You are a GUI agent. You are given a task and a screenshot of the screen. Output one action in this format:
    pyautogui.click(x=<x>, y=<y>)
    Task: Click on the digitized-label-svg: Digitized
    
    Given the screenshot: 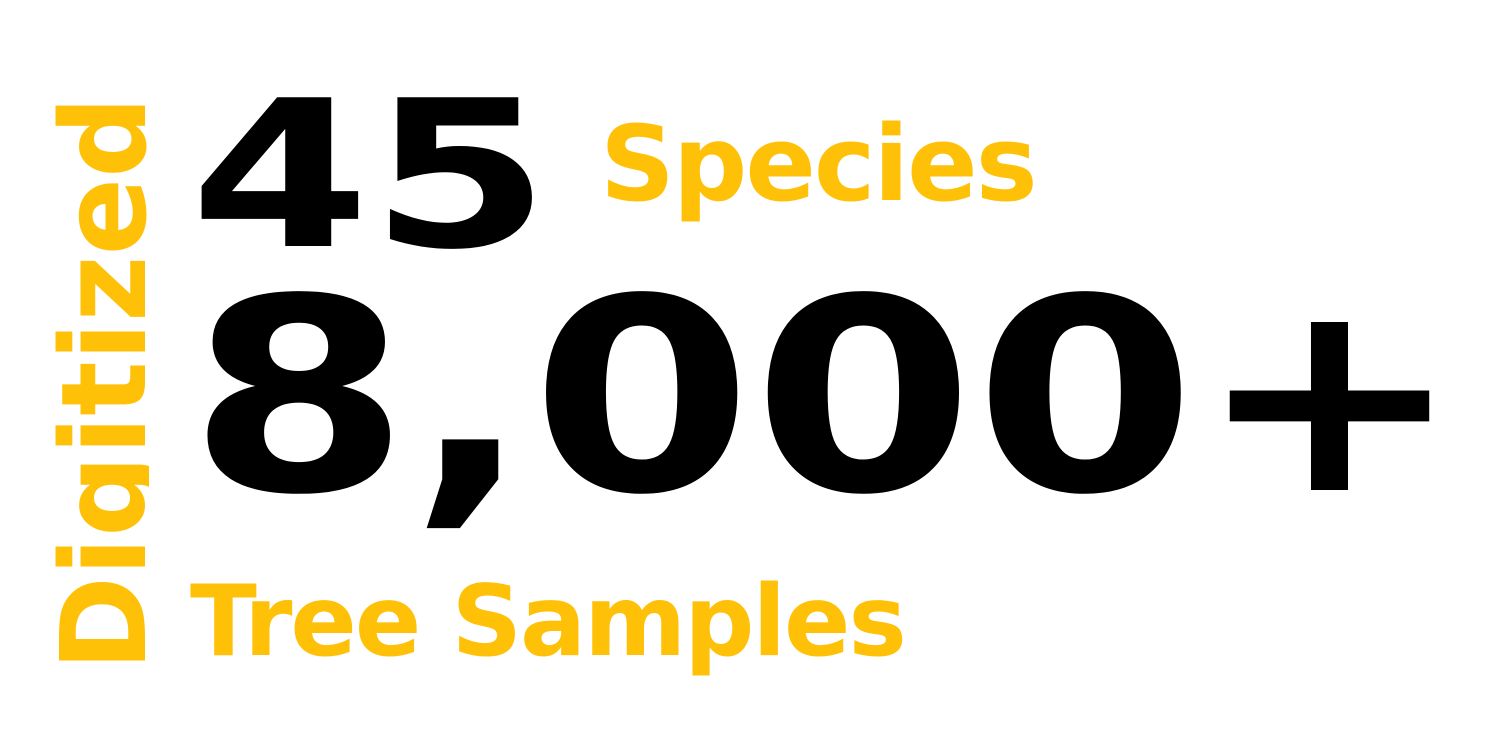 What is the action you would take?
    pyautogui.click(x=95, y=383)
    